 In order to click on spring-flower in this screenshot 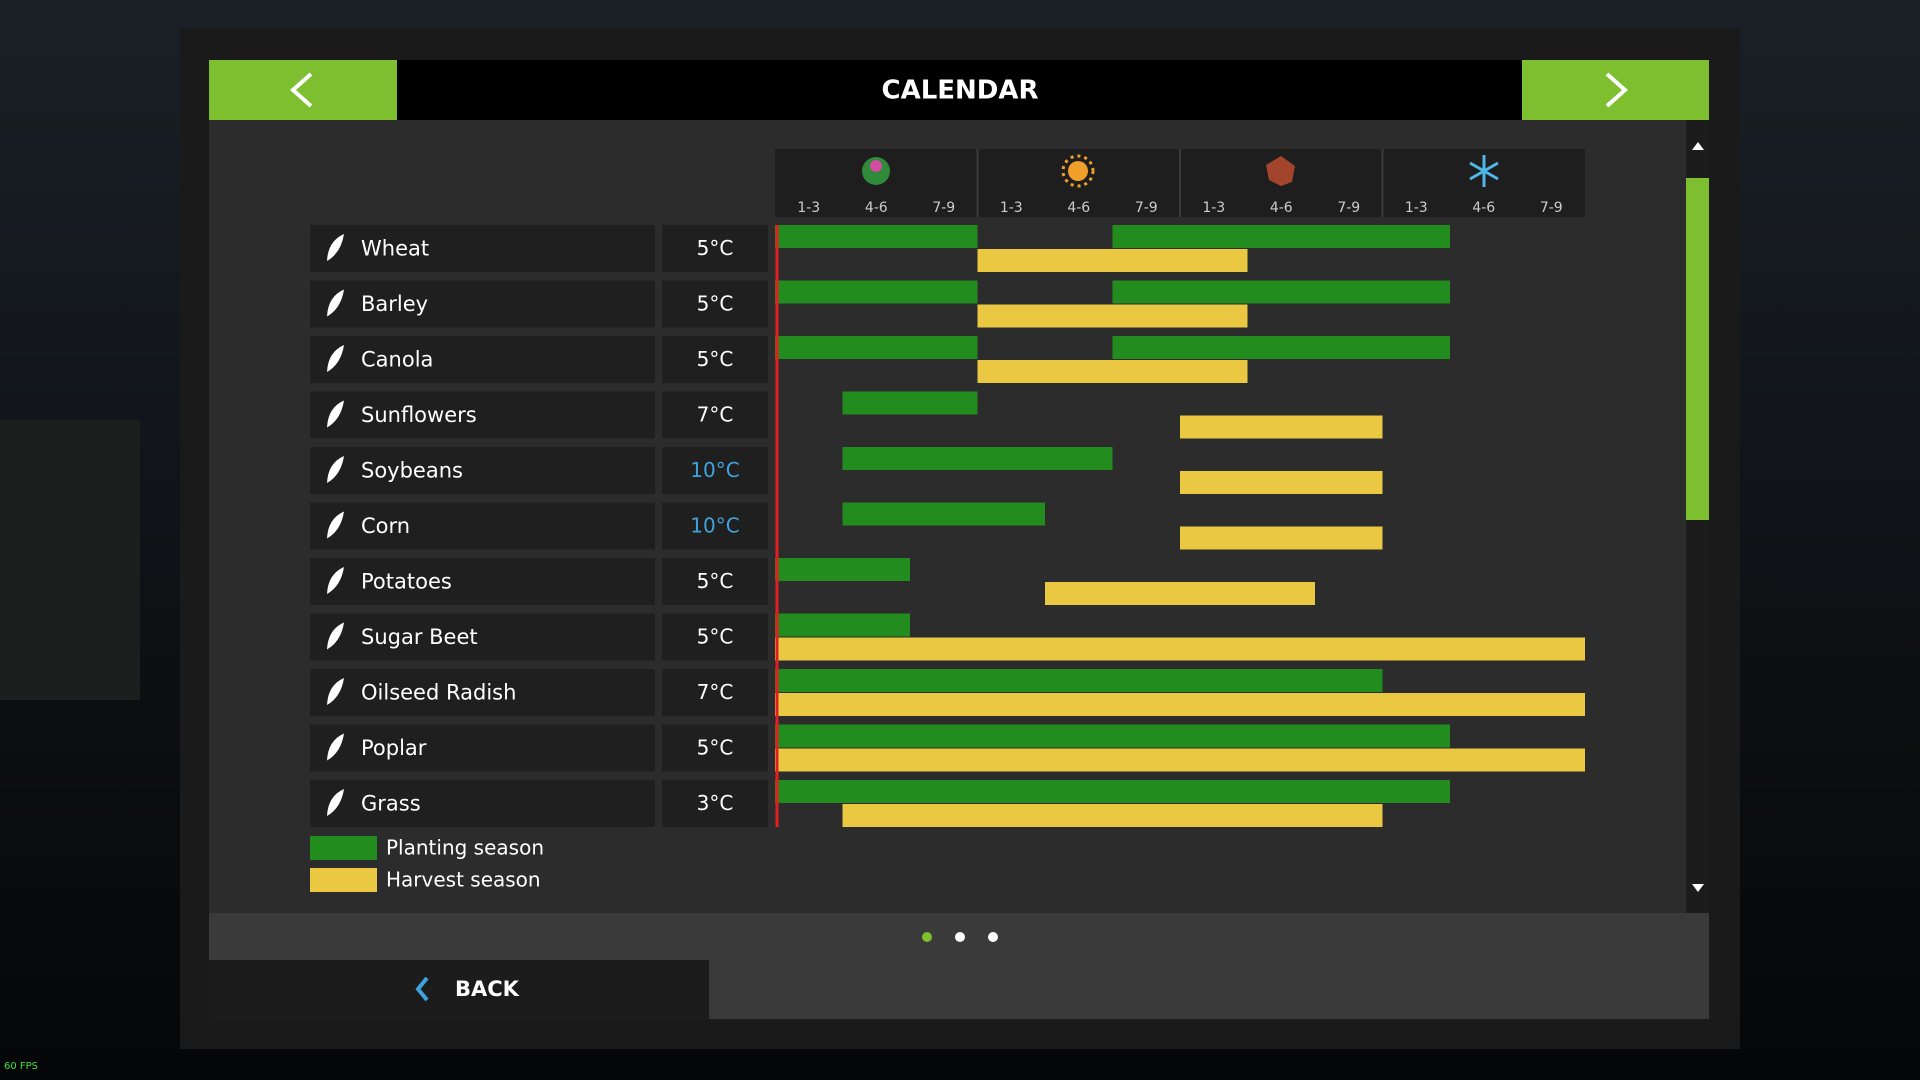, I will do `click(876, 166)`.